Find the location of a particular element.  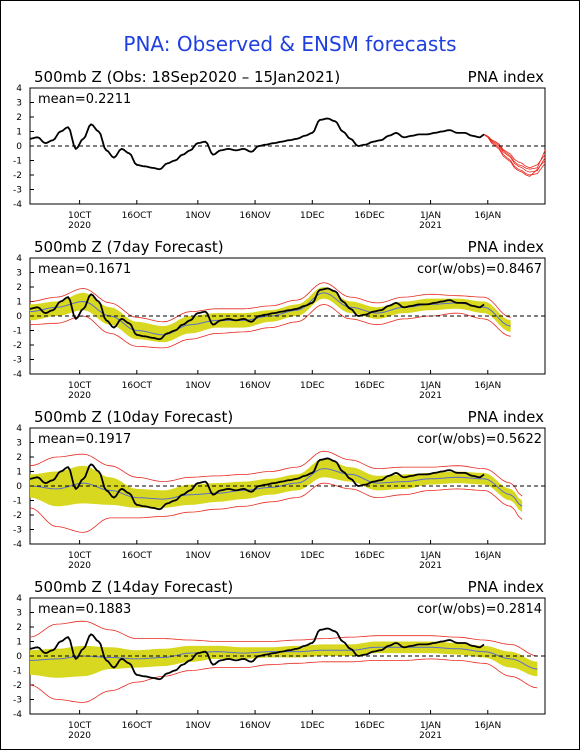

panel-2-title: 500mb Z (7day Forecast) is located at coordinates (129, 247).